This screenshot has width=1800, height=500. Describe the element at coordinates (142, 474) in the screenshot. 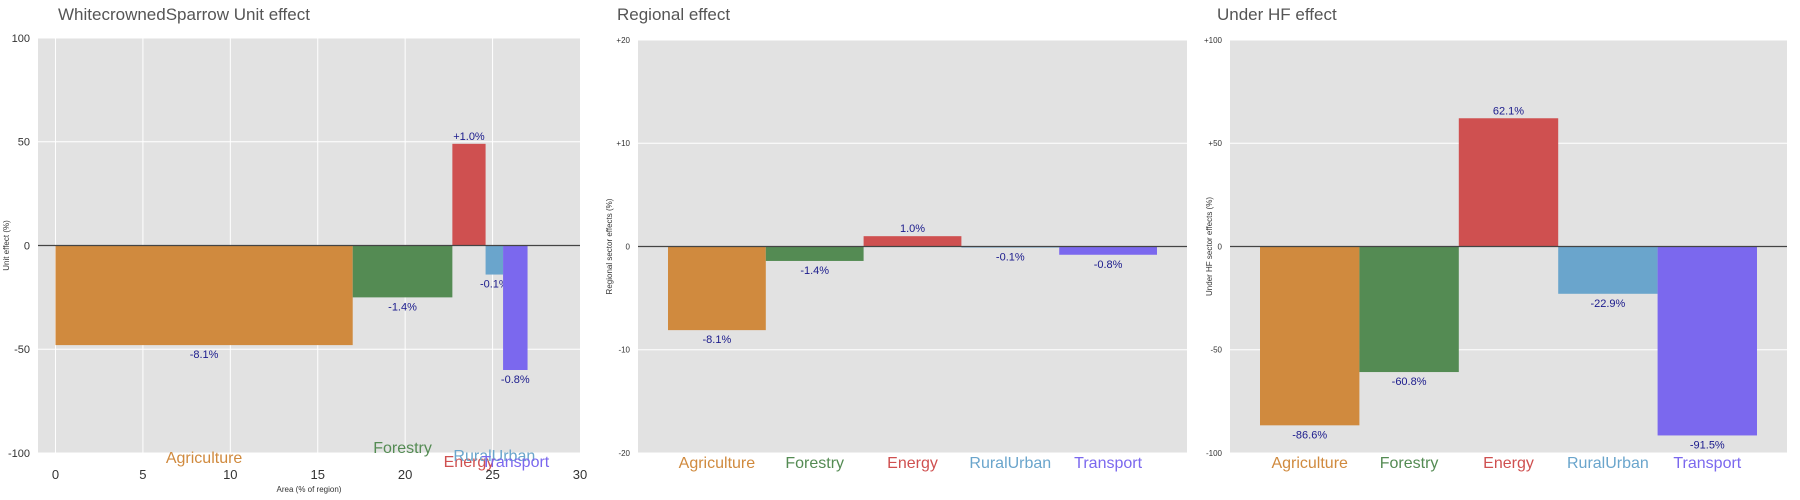

I see `x-tick-label: 5` at that location.